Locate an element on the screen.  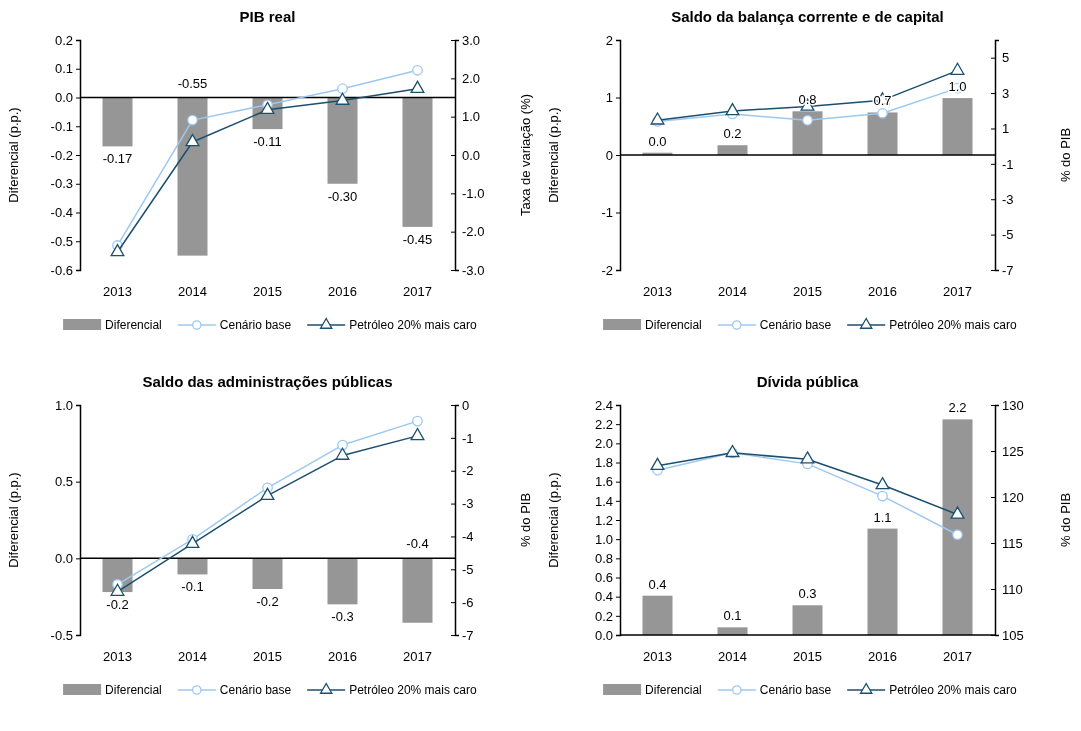
data-label: 0.3 is located at coordinates (807, 594).